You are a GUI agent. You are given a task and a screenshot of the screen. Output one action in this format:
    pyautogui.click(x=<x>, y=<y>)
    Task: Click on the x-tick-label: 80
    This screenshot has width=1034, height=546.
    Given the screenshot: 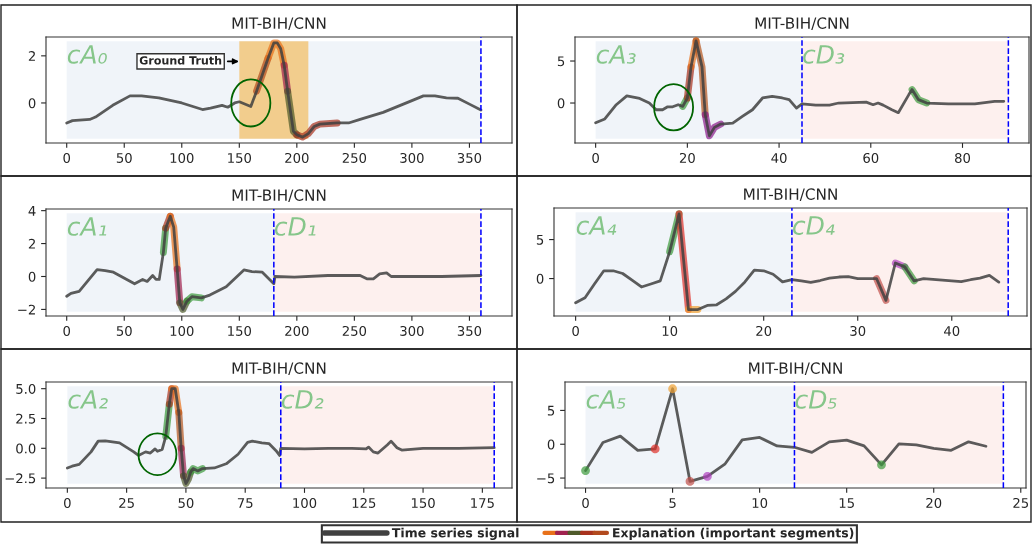 What is the action you would take?
    pyautogui.click(x=963, y=157)
    